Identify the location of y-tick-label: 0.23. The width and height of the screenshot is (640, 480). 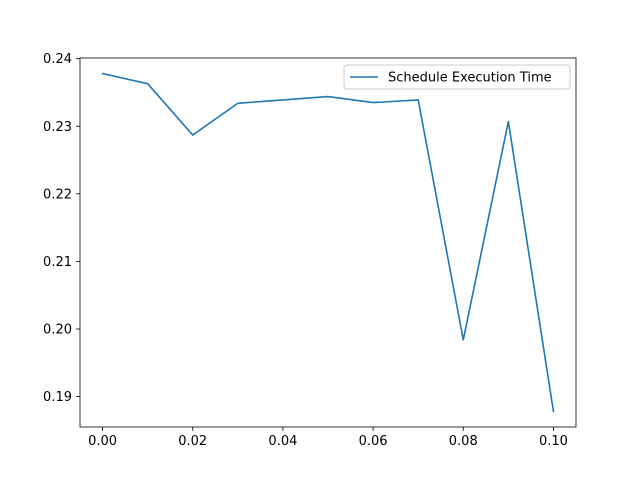
(57, 127).